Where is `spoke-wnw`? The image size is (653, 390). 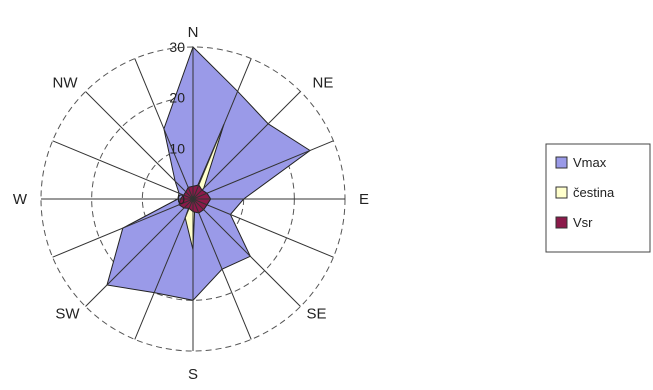 spoke-wnw is located at coordinates (123, 170).